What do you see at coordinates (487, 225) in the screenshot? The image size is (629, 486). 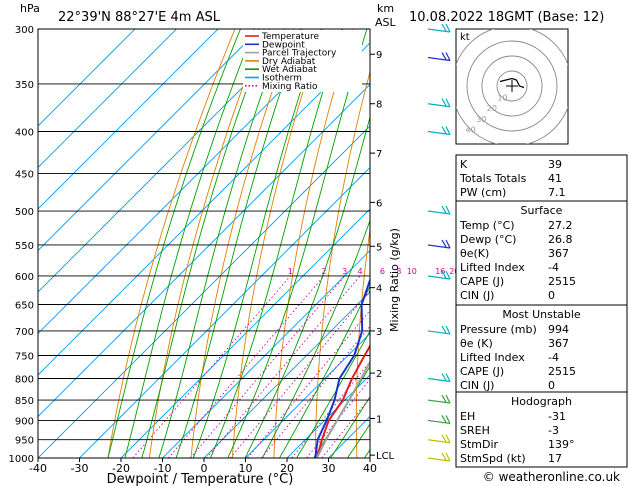 I see `index-label: Temp (°C)` at bounding box center [487, 225].